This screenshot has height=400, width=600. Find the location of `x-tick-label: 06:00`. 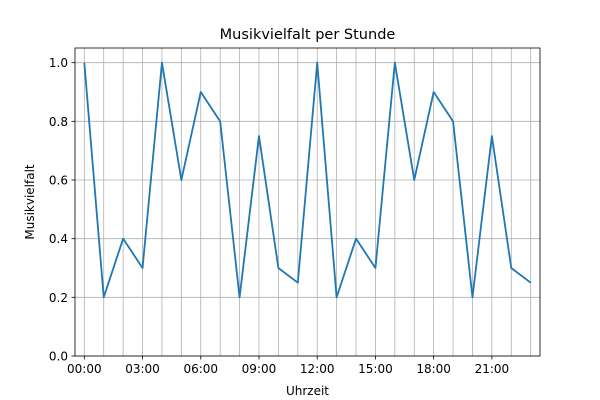

x-tick-label: 06:00 is located at coordinates (200, 369).